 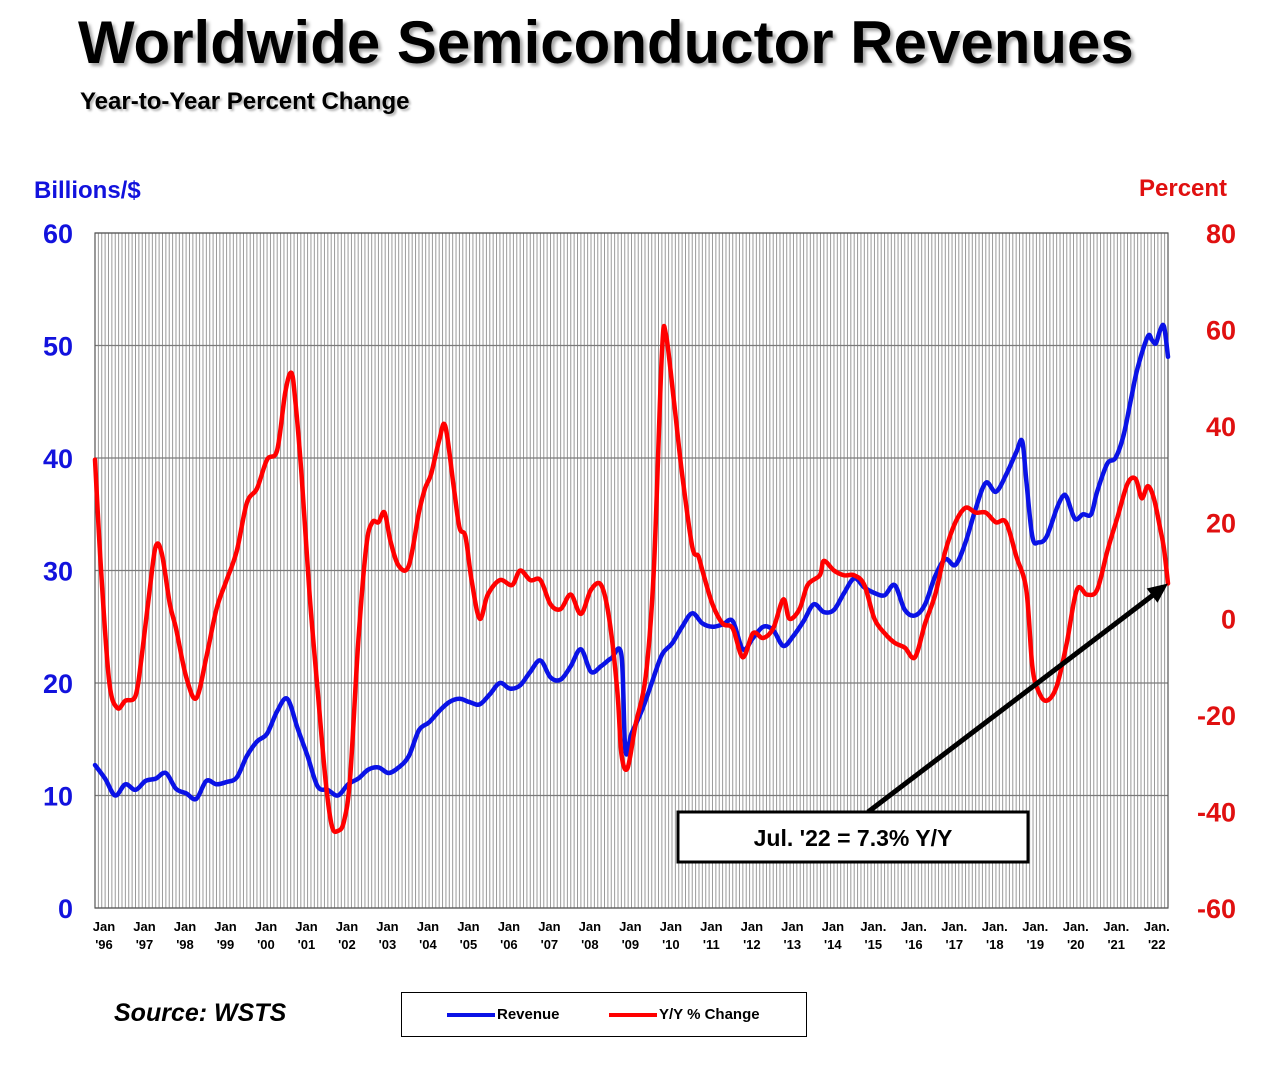 I want to click on annotation-box, so click(x=853, y=837).